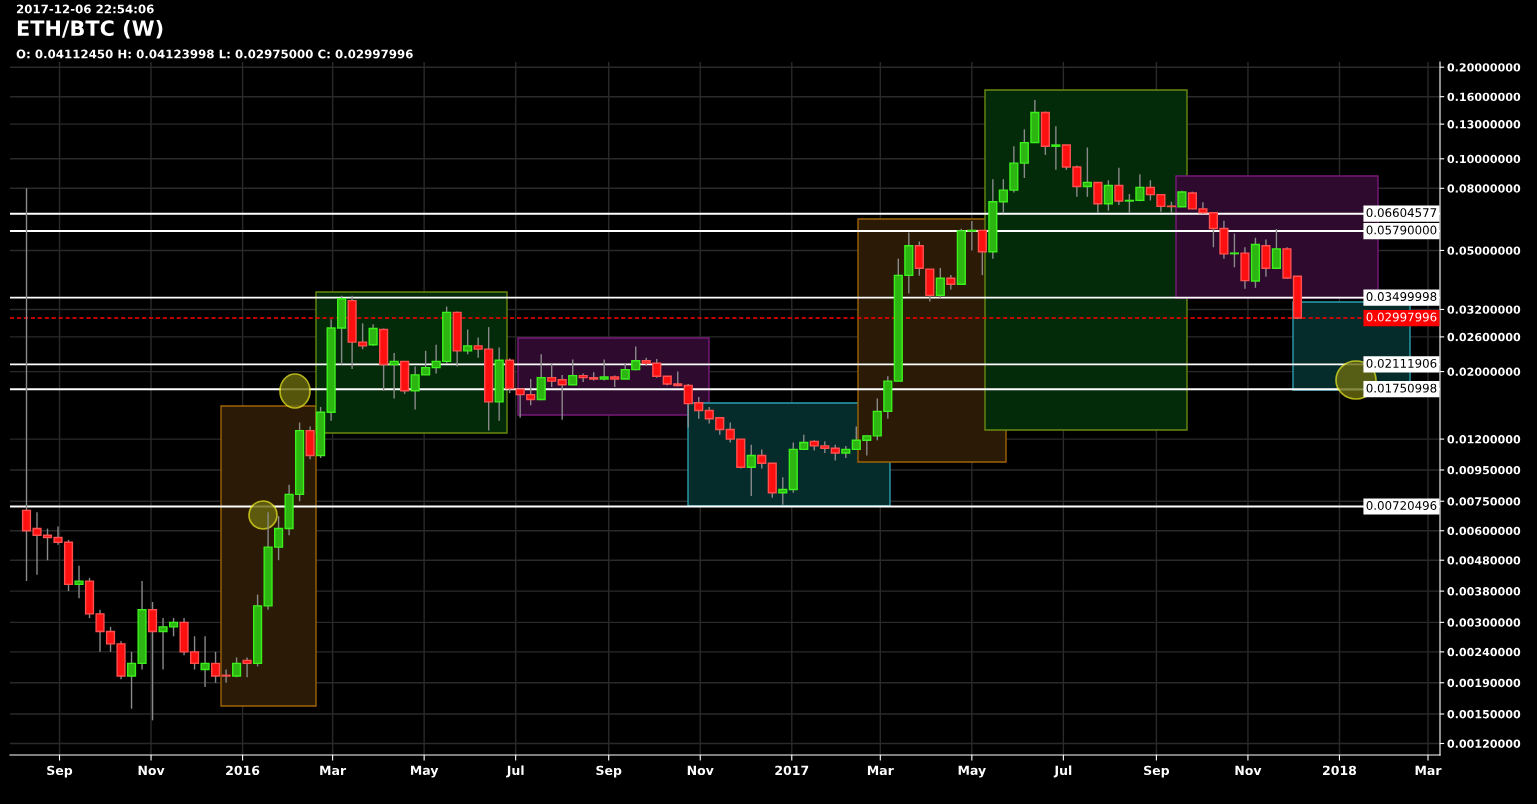 The image size is (1537, 804). I want to click on y-tick-label: 0.00480000, so click(1484, 560).